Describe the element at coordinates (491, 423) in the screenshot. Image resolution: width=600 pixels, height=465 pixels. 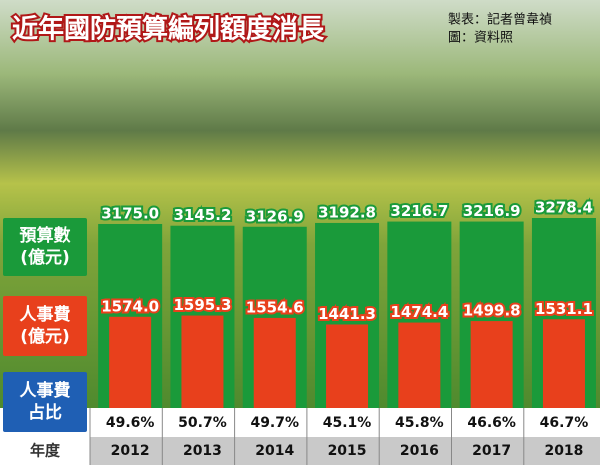
I see `share-label: 46.6%` at that location.